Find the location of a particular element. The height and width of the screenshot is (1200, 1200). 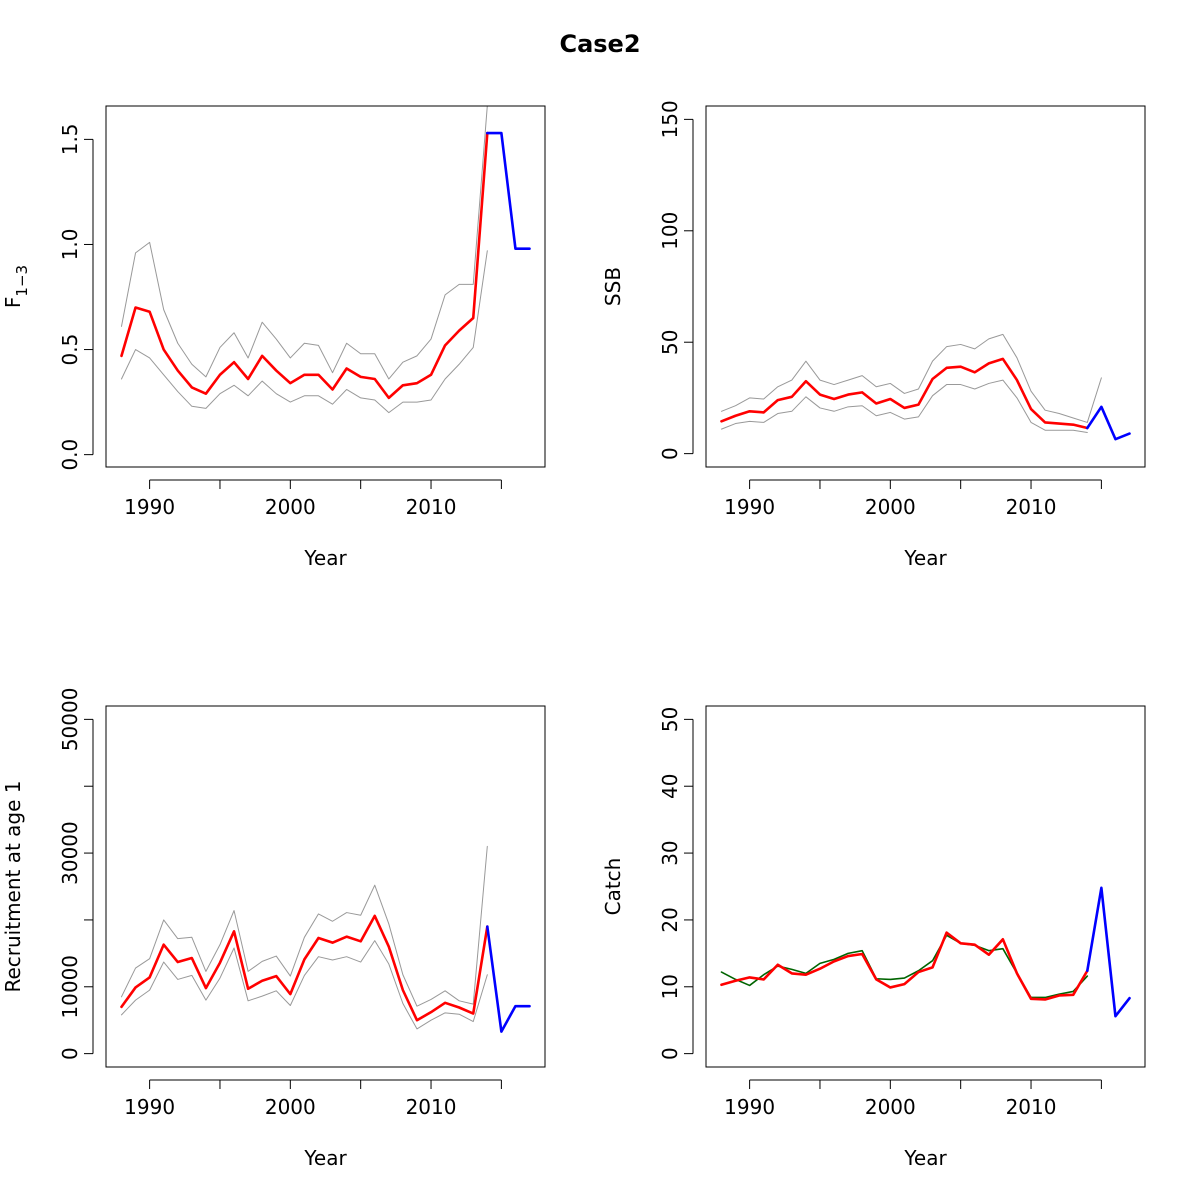

y-axis-title: Recruitment at age 1 is located at coordinates (13, 886).